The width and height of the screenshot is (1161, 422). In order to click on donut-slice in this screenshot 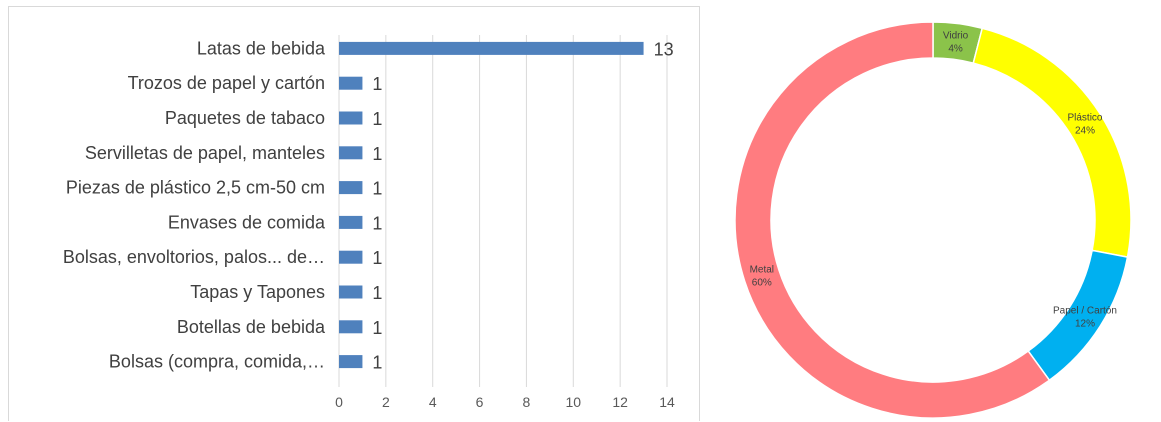, I will do `click(1052, 142)`.